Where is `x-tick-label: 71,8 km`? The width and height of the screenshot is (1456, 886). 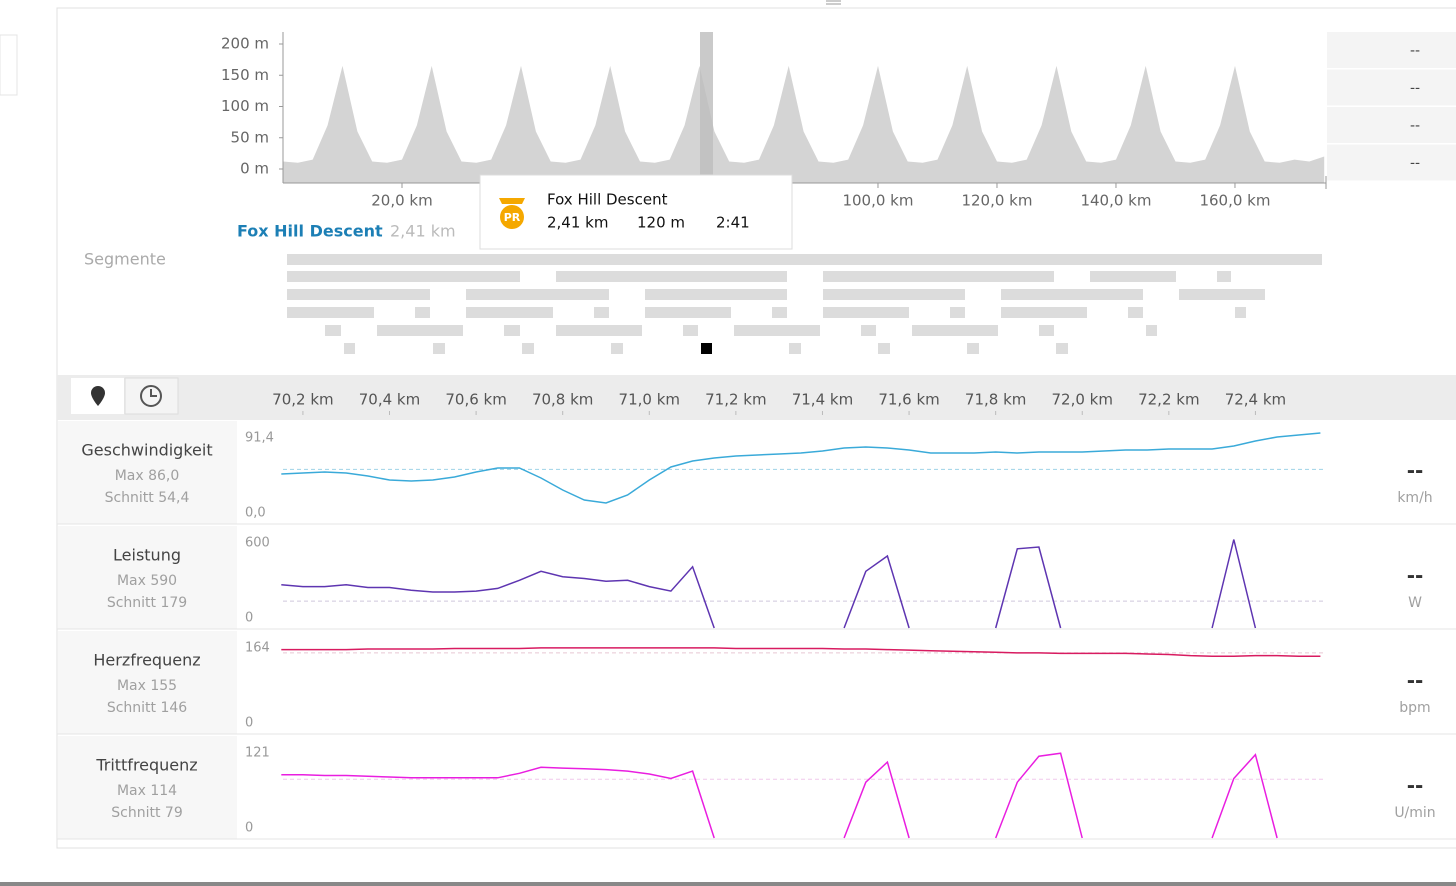
x-tick-label: 71,8 km is located at coordinates (995, 400).